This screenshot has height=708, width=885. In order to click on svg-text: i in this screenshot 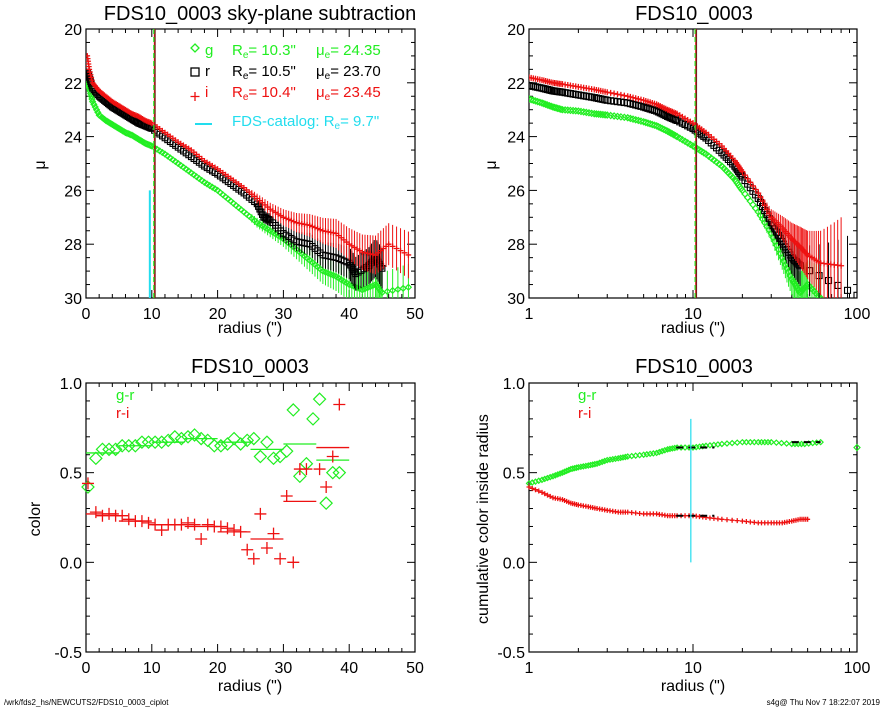, I will do `click(206, 92)`.